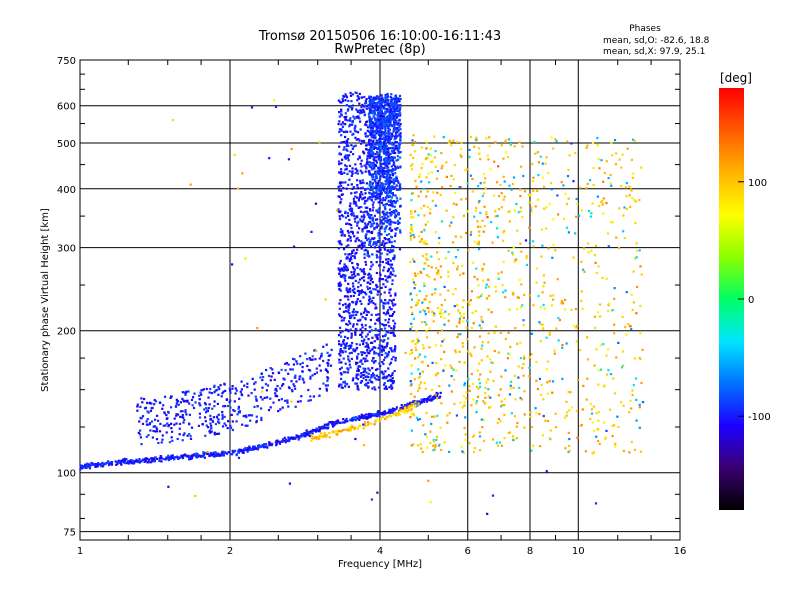  What do you see at coordinates (757, 183) in the screenshot?
I see `colorbar-tick-label: 100` at bounding box center [757, 183].